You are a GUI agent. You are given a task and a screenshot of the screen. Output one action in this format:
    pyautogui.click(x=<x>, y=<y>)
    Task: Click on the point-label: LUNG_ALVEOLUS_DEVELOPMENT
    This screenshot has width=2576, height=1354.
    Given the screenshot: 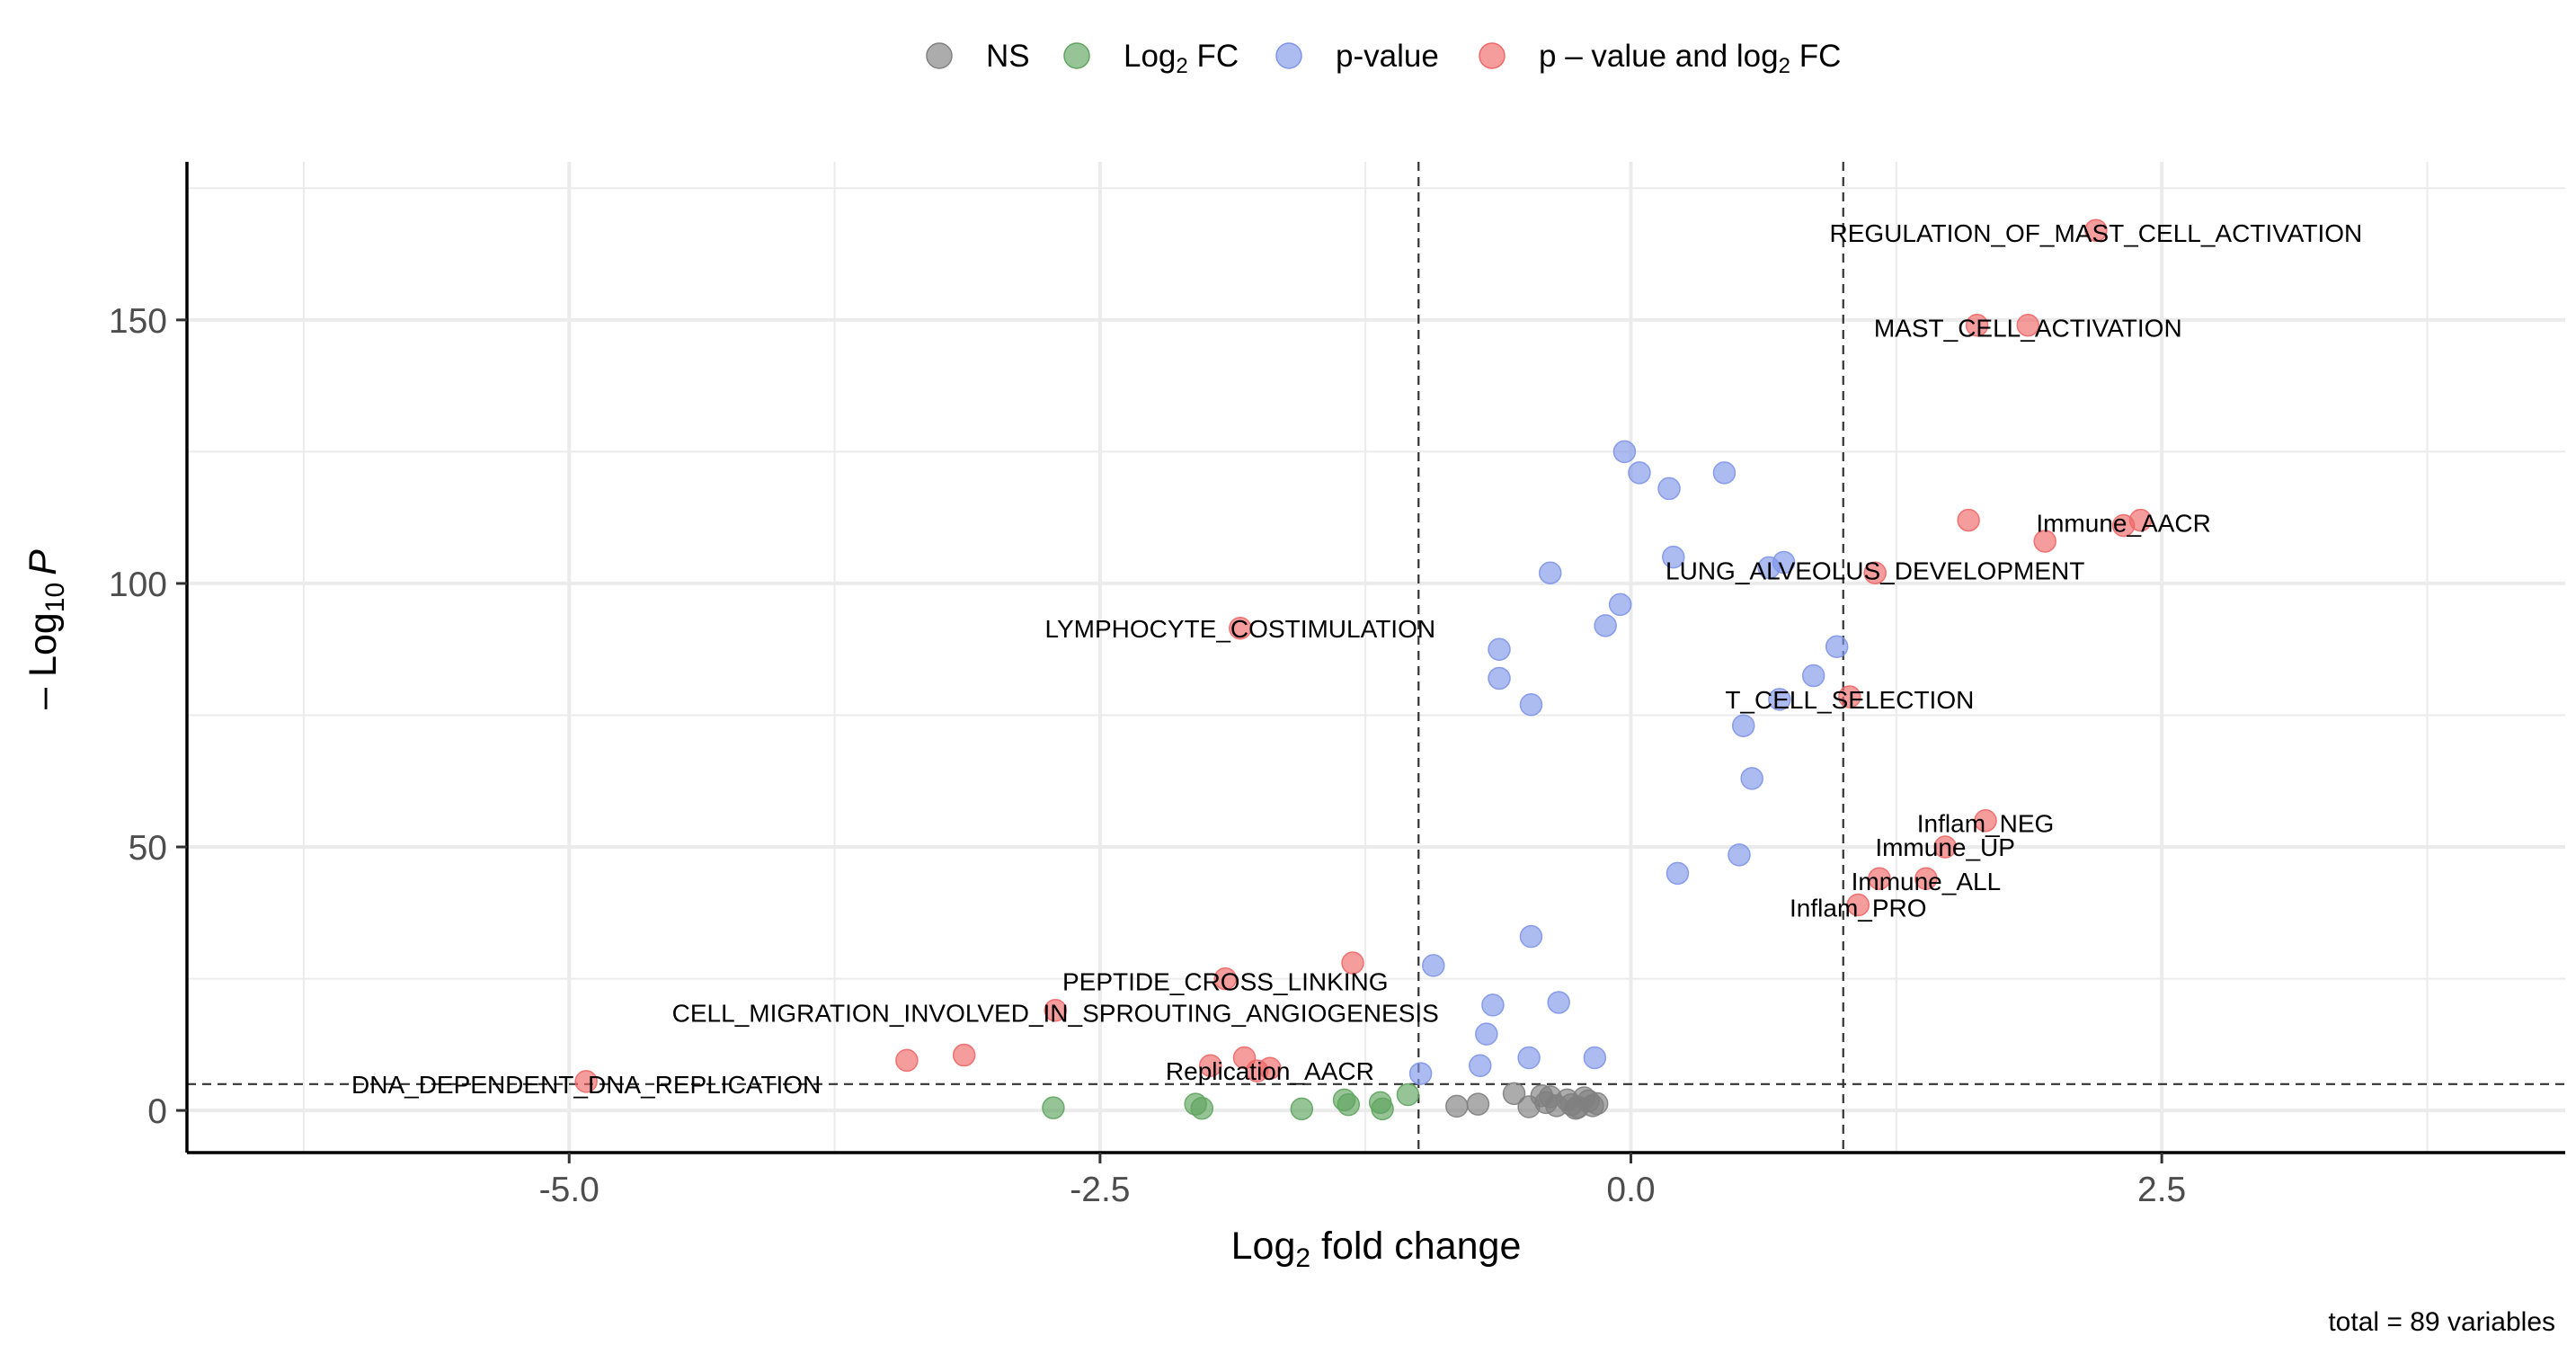 What is the action you would take?
    pyautogui.click(x=1875, y=570)
    